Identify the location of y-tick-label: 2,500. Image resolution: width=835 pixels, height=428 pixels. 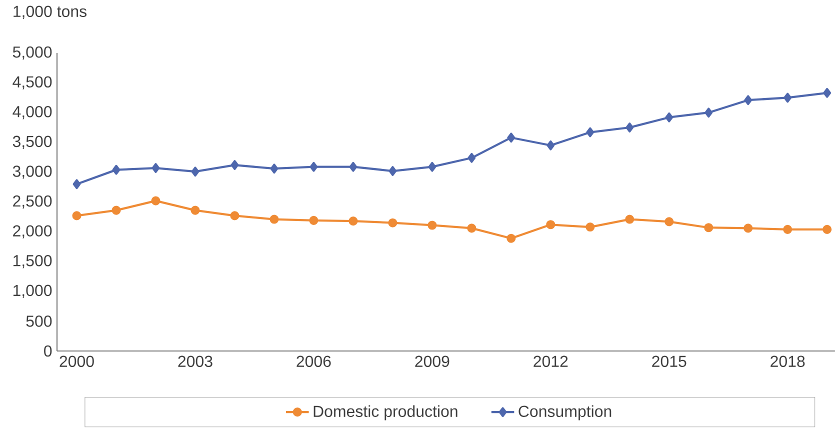
(32, 202).